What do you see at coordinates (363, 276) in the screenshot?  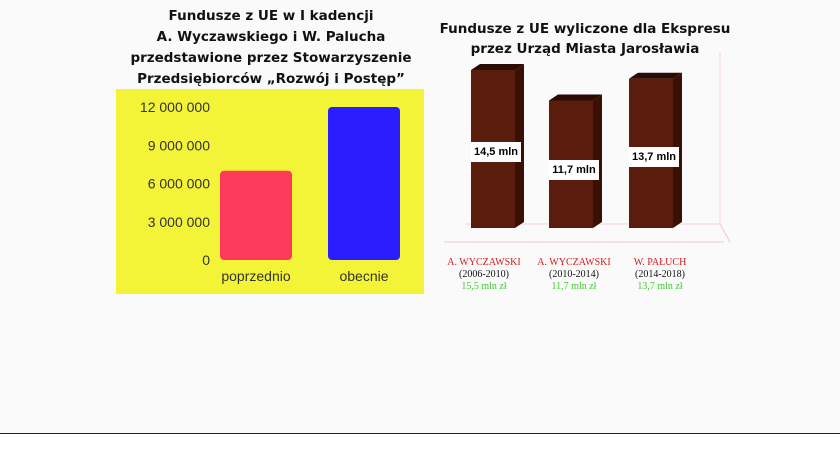 I see `x-tick-label: obecnie` at bounding box center [363, 276].